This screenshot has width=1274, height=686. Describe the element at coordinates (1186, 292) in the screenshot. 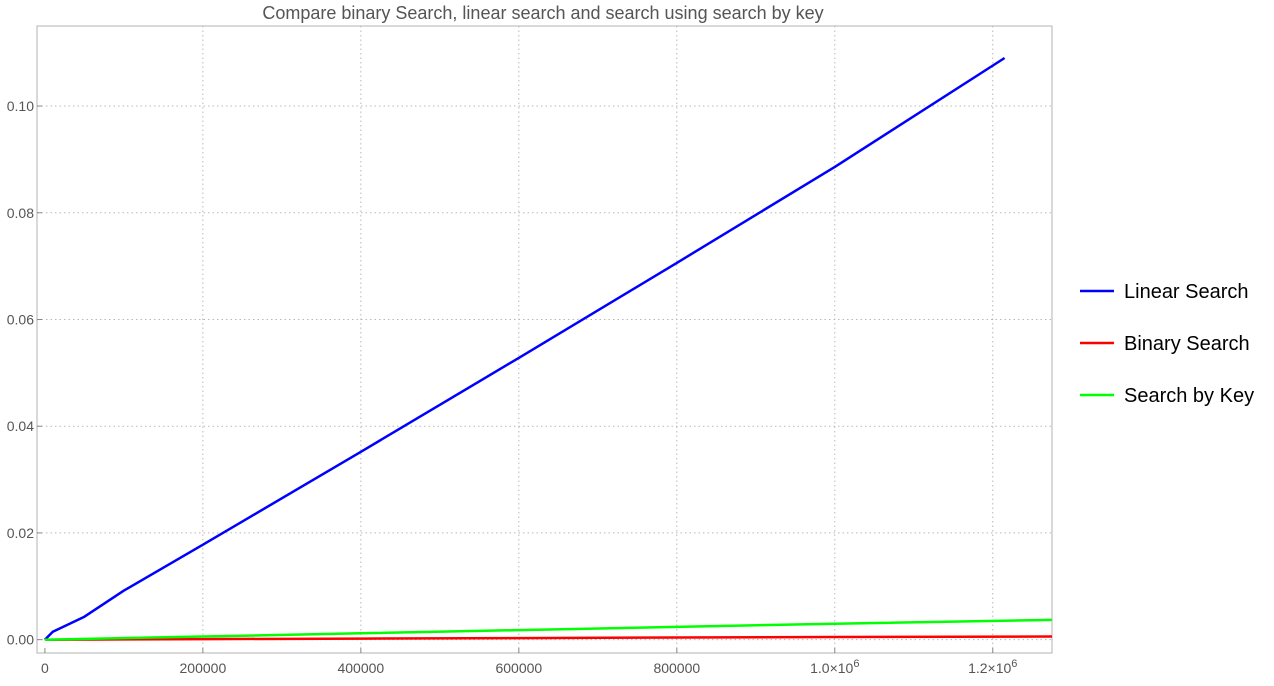

I see `legend-label: Linear Search` at that location.